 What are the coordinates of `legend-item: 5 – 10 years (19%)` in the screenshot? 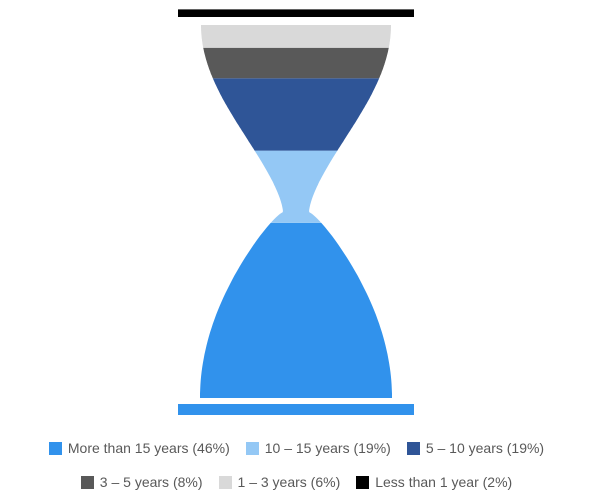 It's located at (475, 448).